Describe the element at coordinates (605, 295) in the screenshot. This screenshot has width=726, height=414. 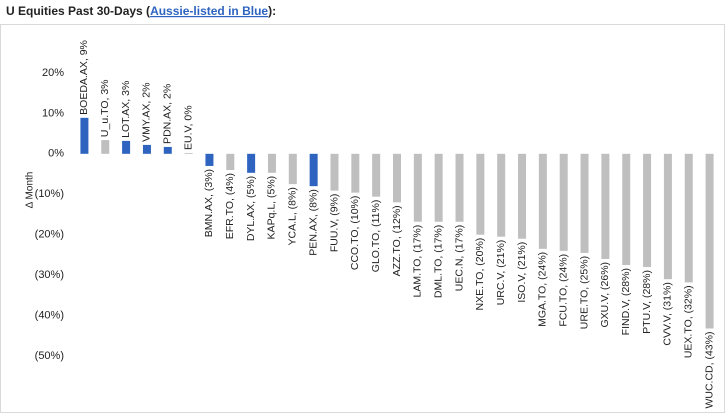
I see `data-label: GXU.V, (26%)` at that location.